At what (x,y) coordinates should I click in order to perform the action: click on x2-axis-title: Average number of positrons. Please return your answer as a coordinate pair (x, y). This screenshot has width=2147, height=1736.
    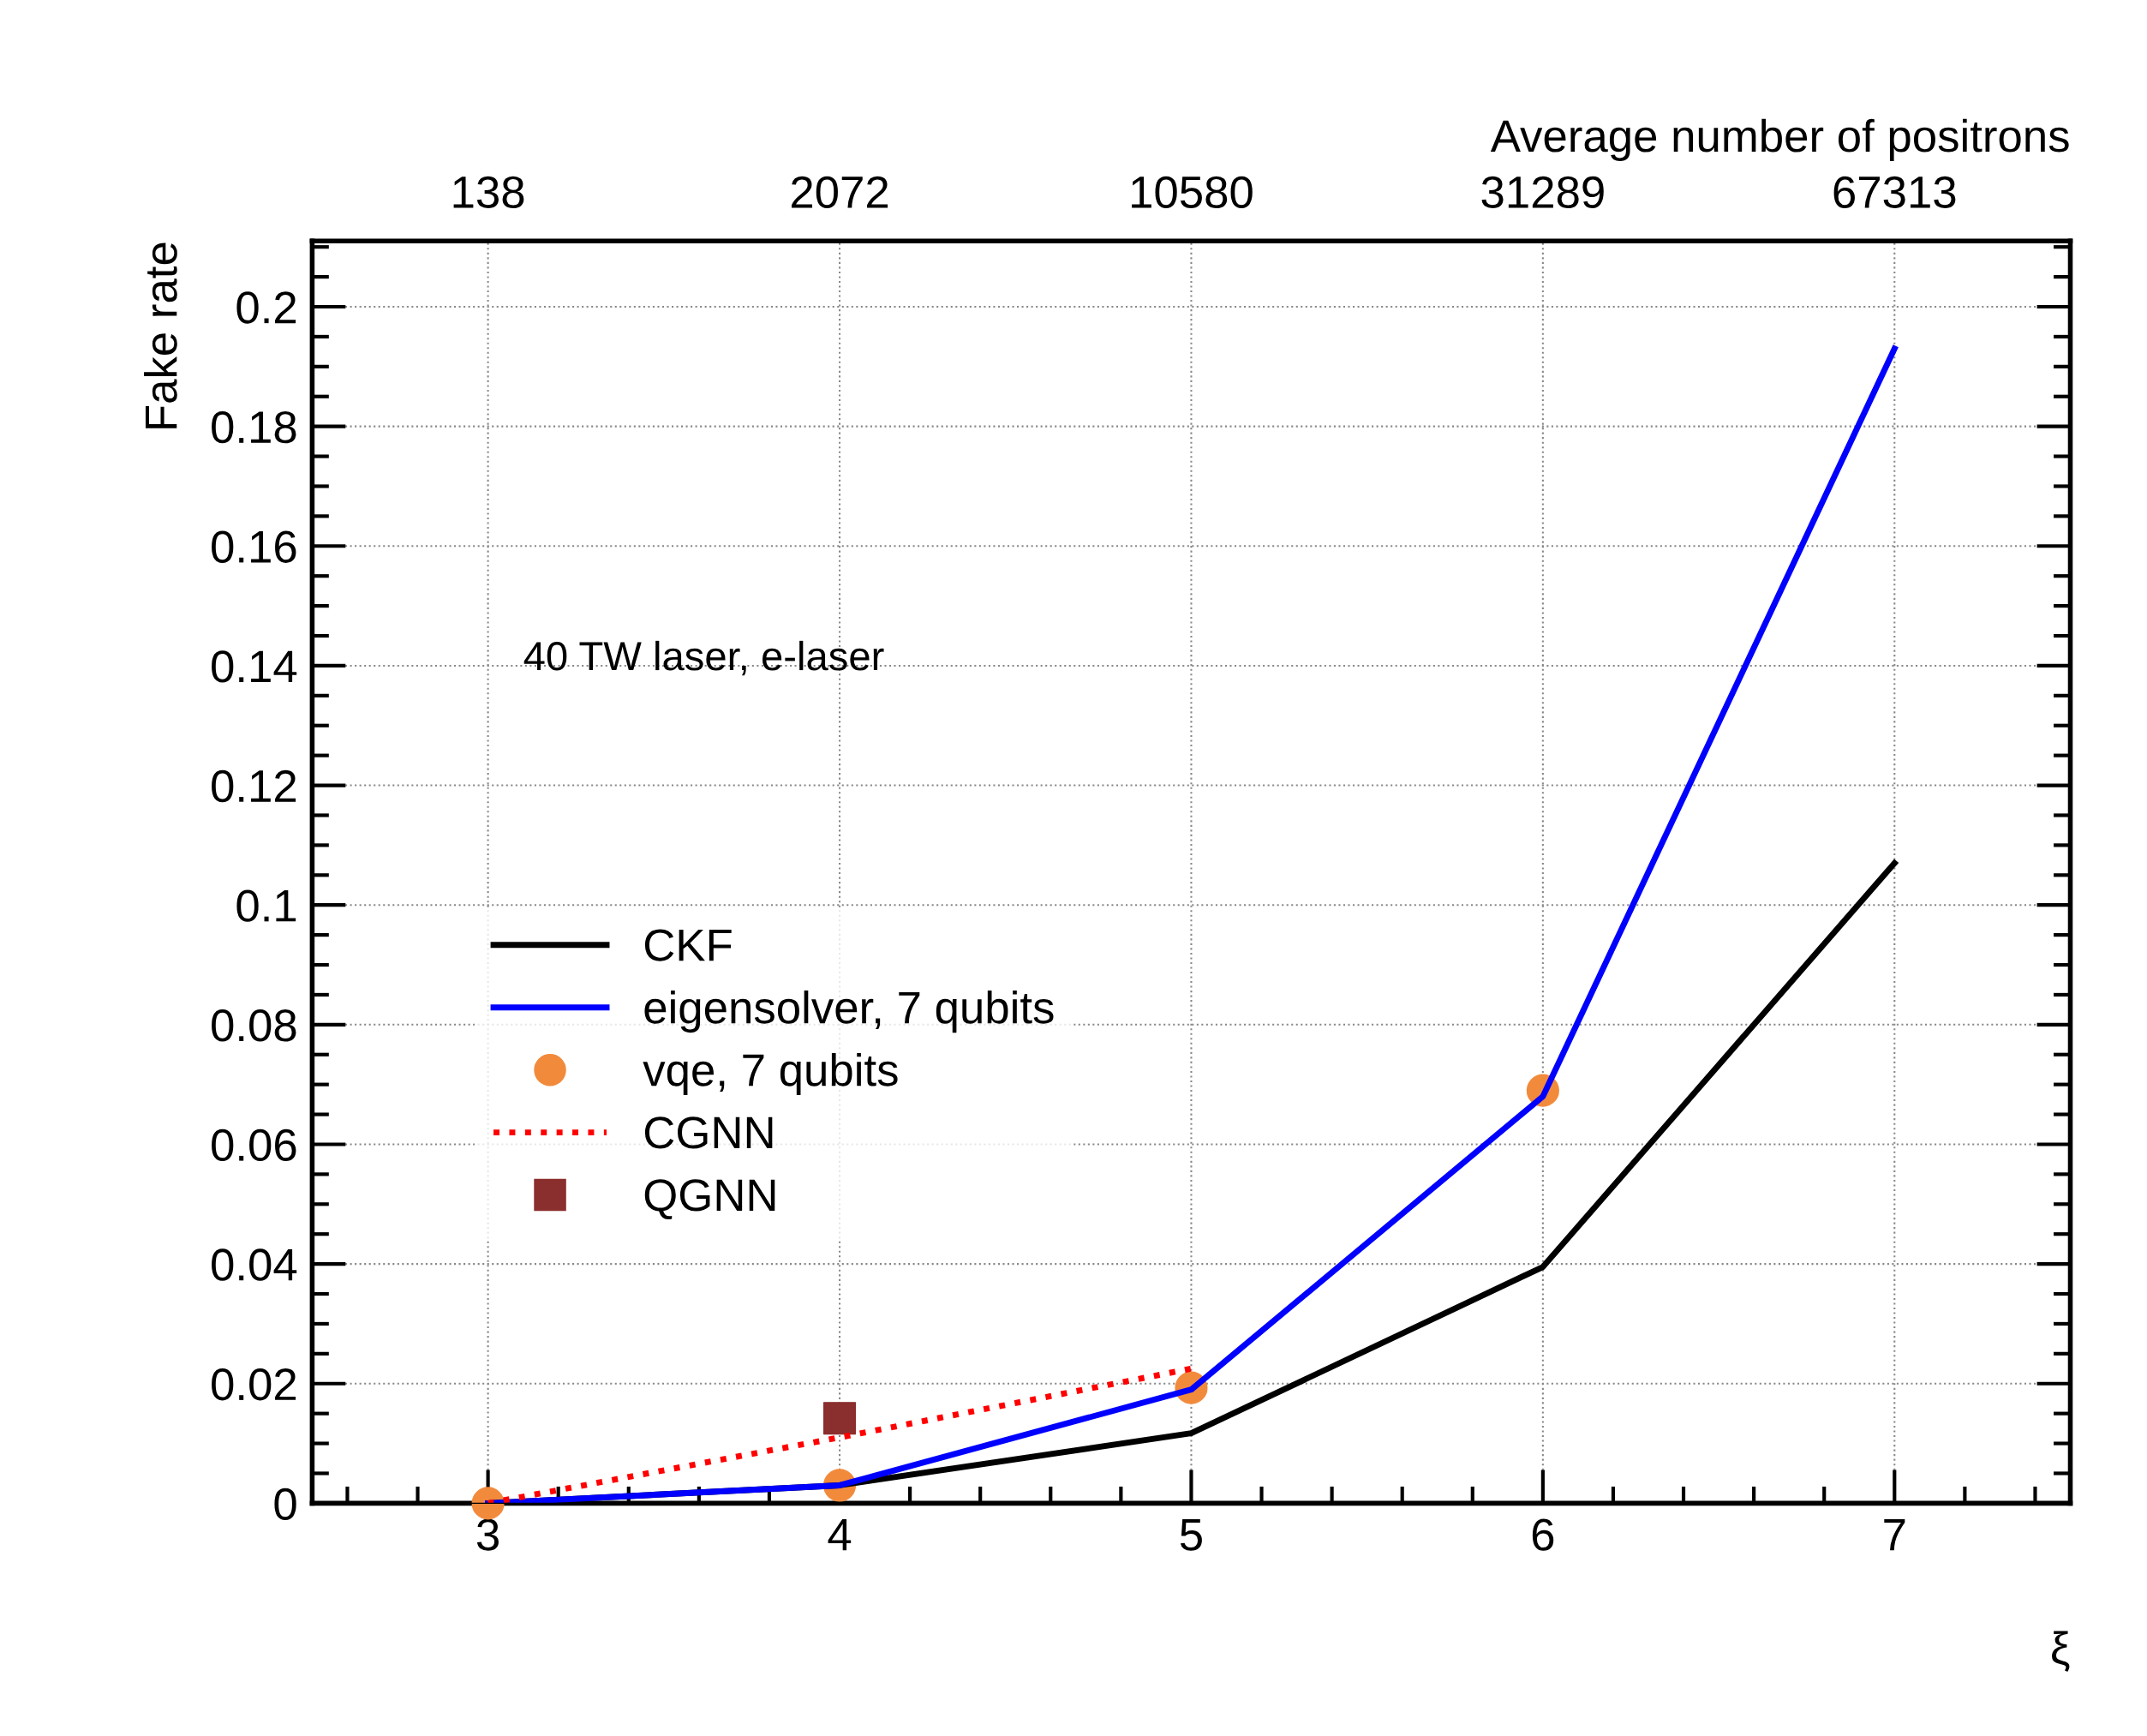
    Looking at the image, I should click on (1779, 139).